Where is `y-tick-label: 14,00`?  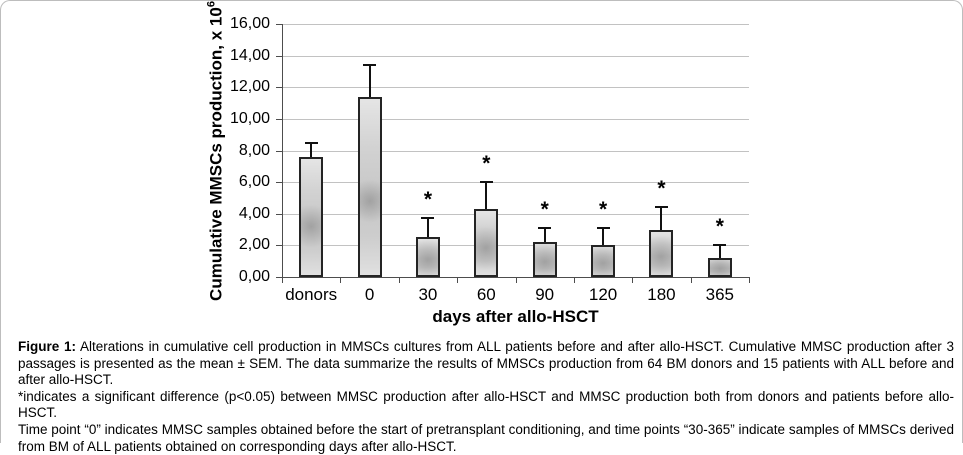 y-tick-label: 14,00 is located at coordinates (249, 55).